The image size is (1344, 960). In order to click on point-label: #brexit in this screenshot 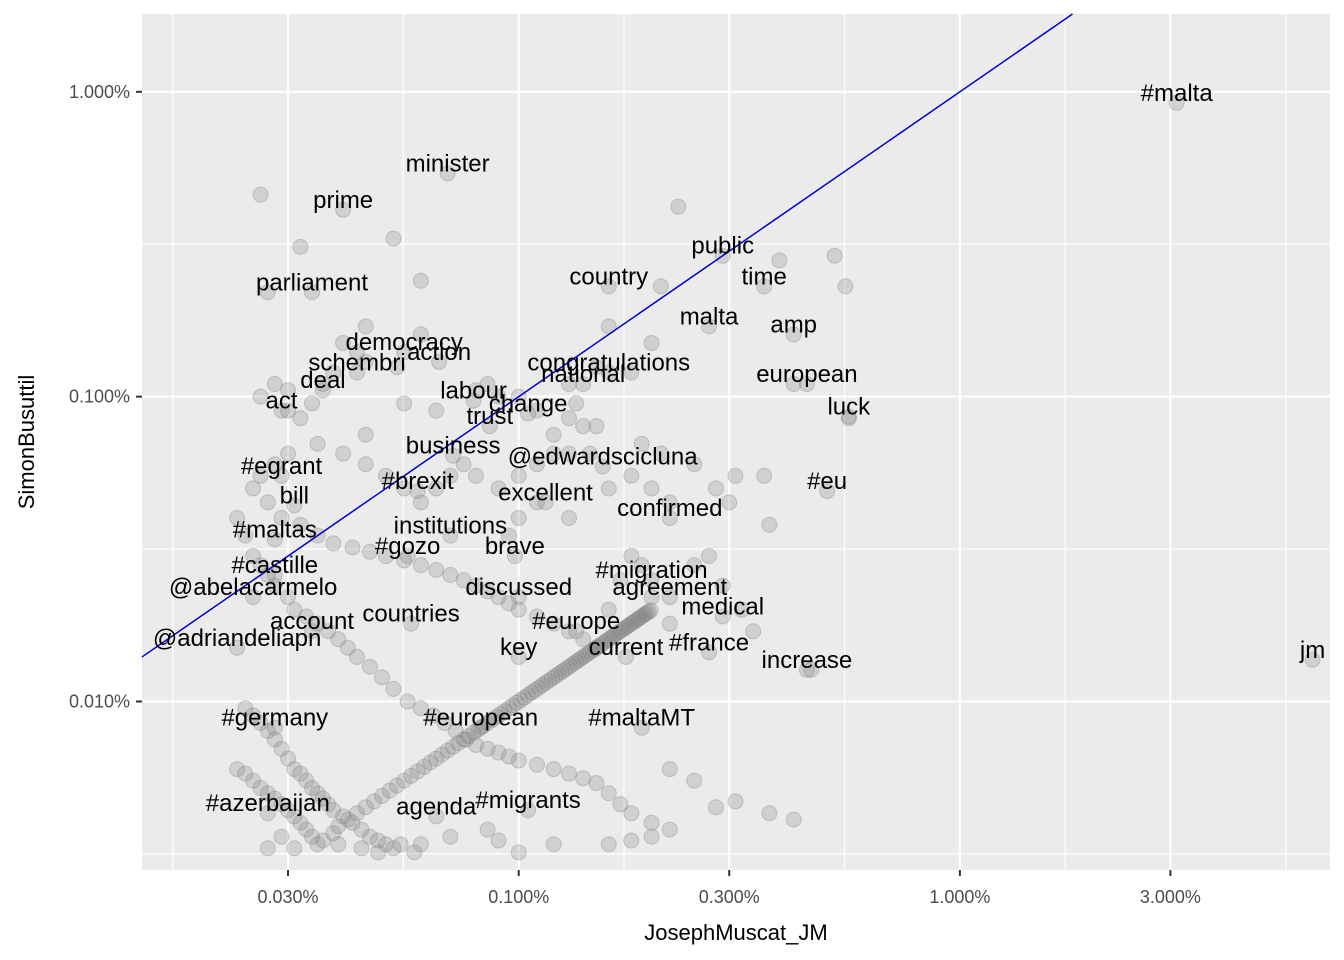, I will do `click(418, 481)`.